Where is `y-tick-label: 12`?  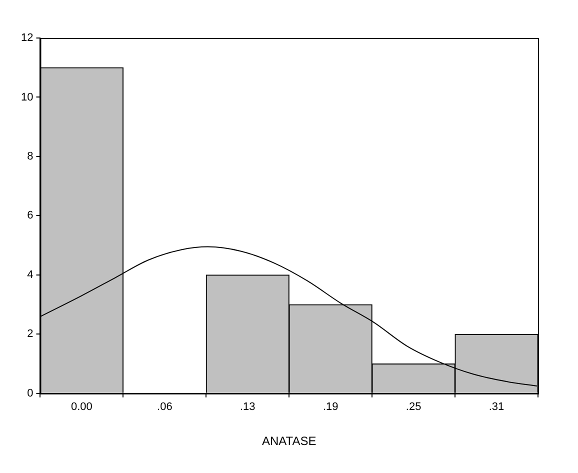
y-tick-label: 12 is located at coordinates (27, 38).